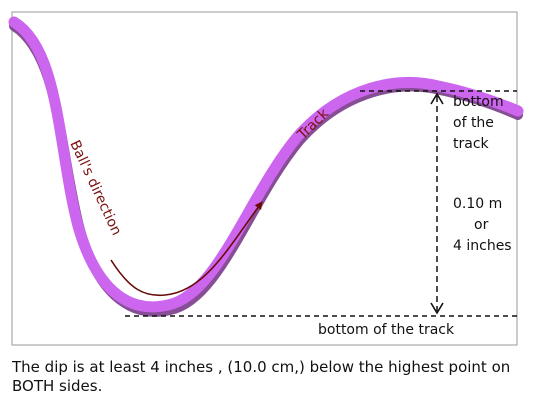  What do you see at coordinates (186, 249) in the screenshot?
I see `direction-arrow` at bounding box center [186, 249].